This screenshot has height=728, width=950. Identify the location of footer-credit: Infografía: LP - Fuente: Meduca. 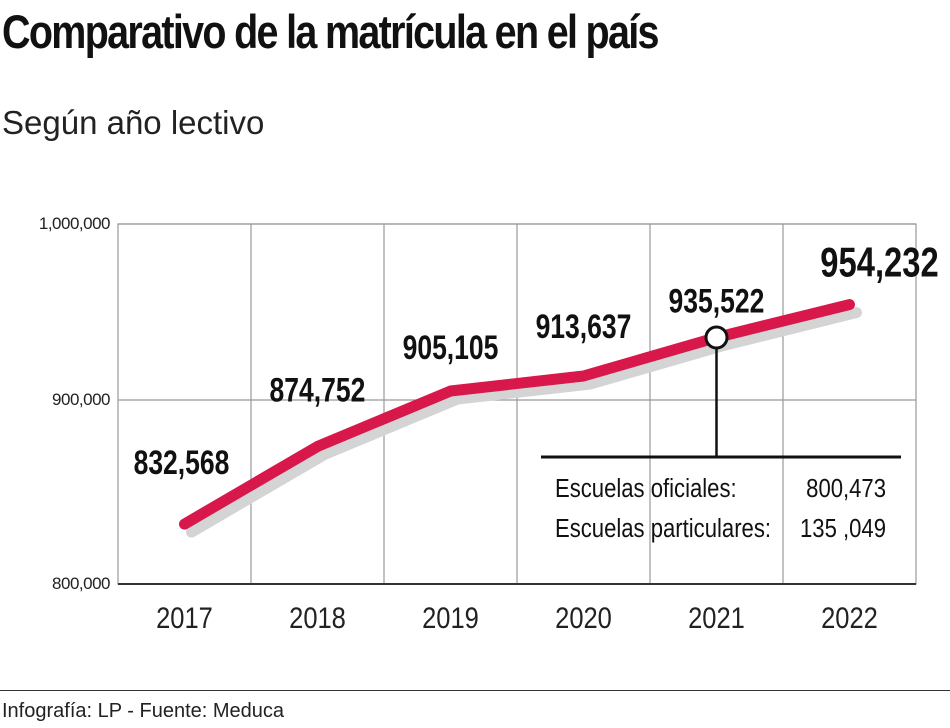
(143, 711).